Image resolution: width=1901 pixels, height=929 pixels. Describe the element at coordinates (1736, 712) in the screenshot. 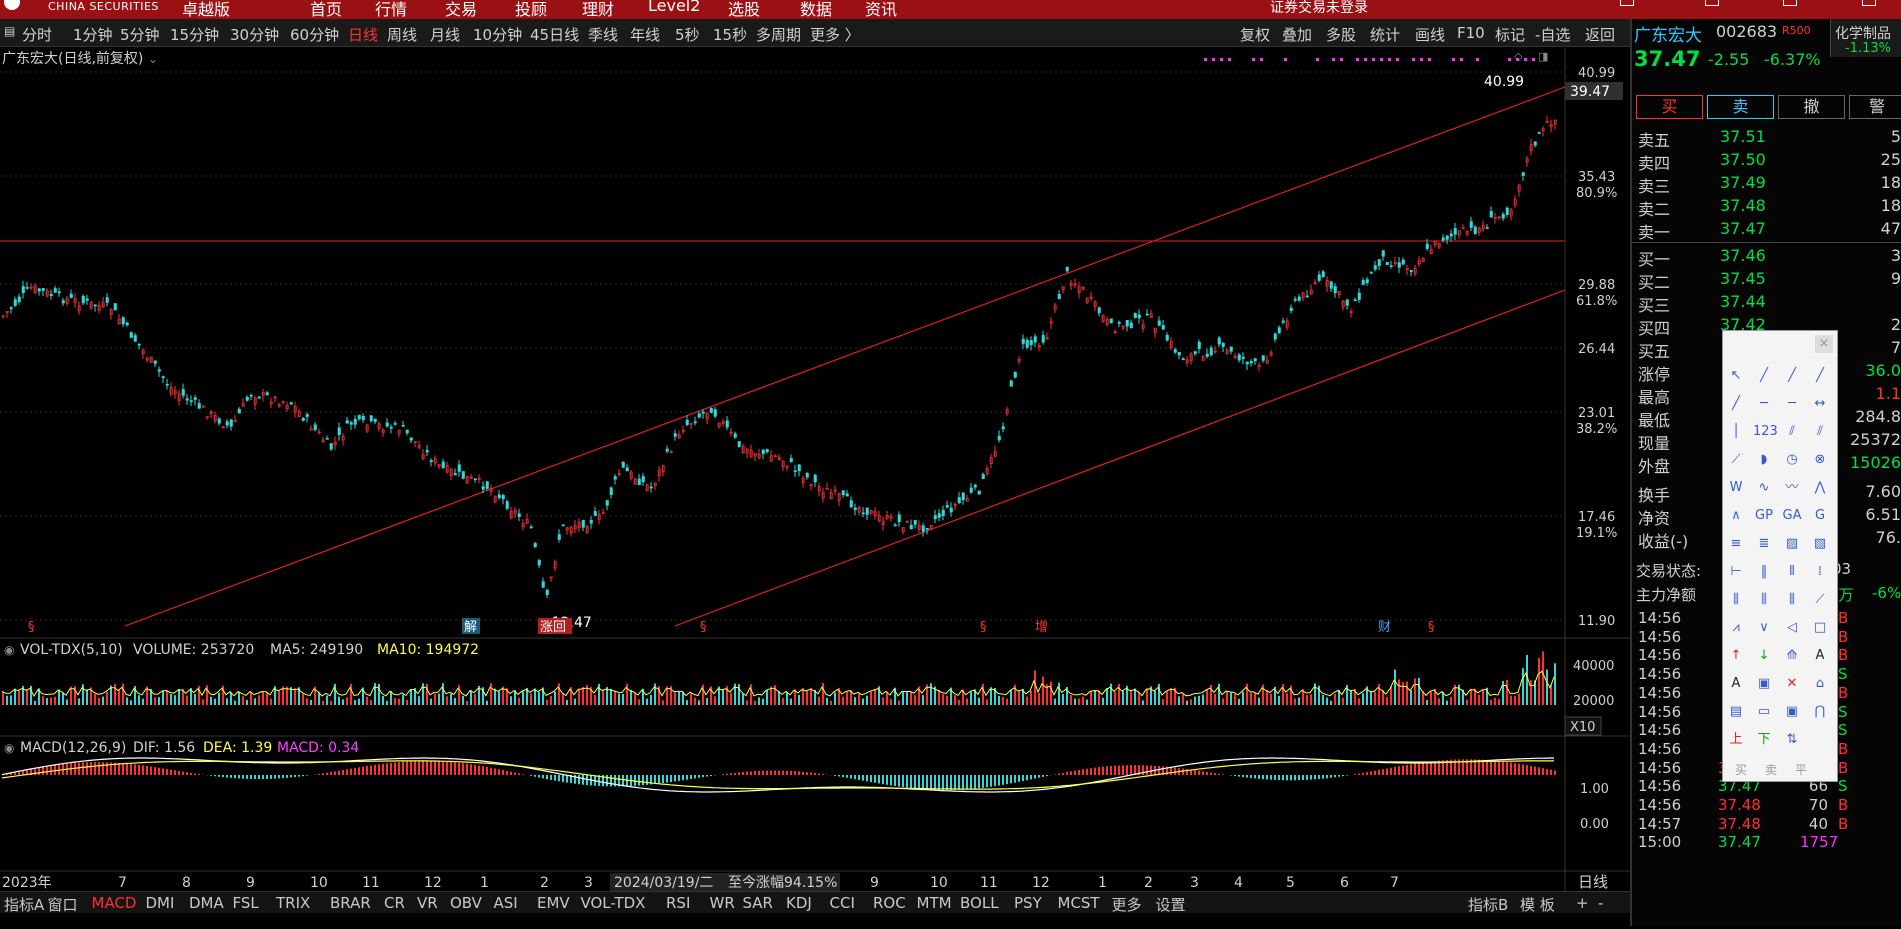

I see `draw-tool-icon: ▤` at that location.